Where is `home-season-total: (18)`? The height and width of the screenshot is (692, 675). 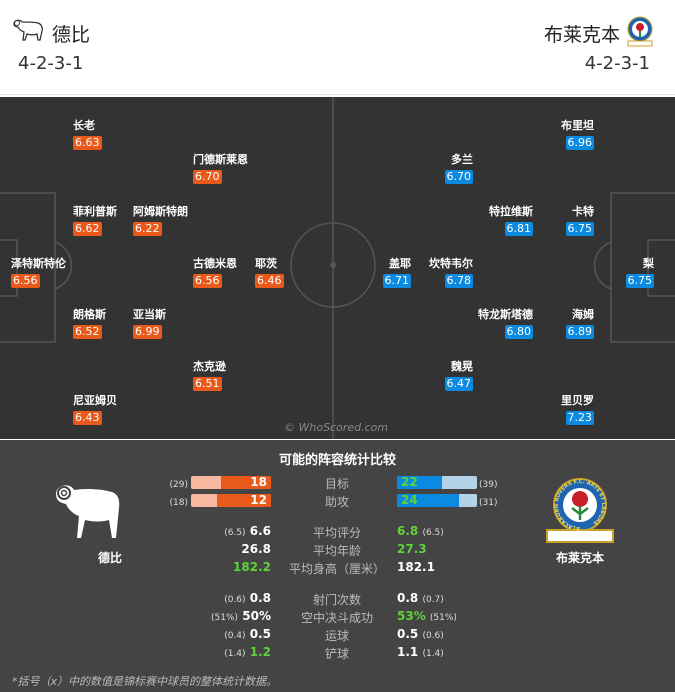
home-season-total: (18) is located at coordinates (178, 503).